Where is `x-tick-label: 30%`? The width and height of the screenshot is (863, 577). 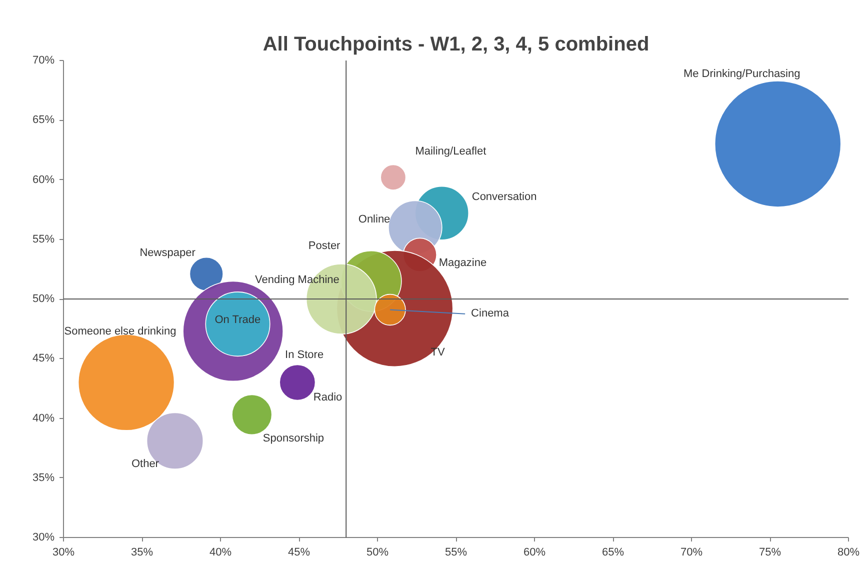
x-tick-label: 30% is located at coordinates (63, 552).